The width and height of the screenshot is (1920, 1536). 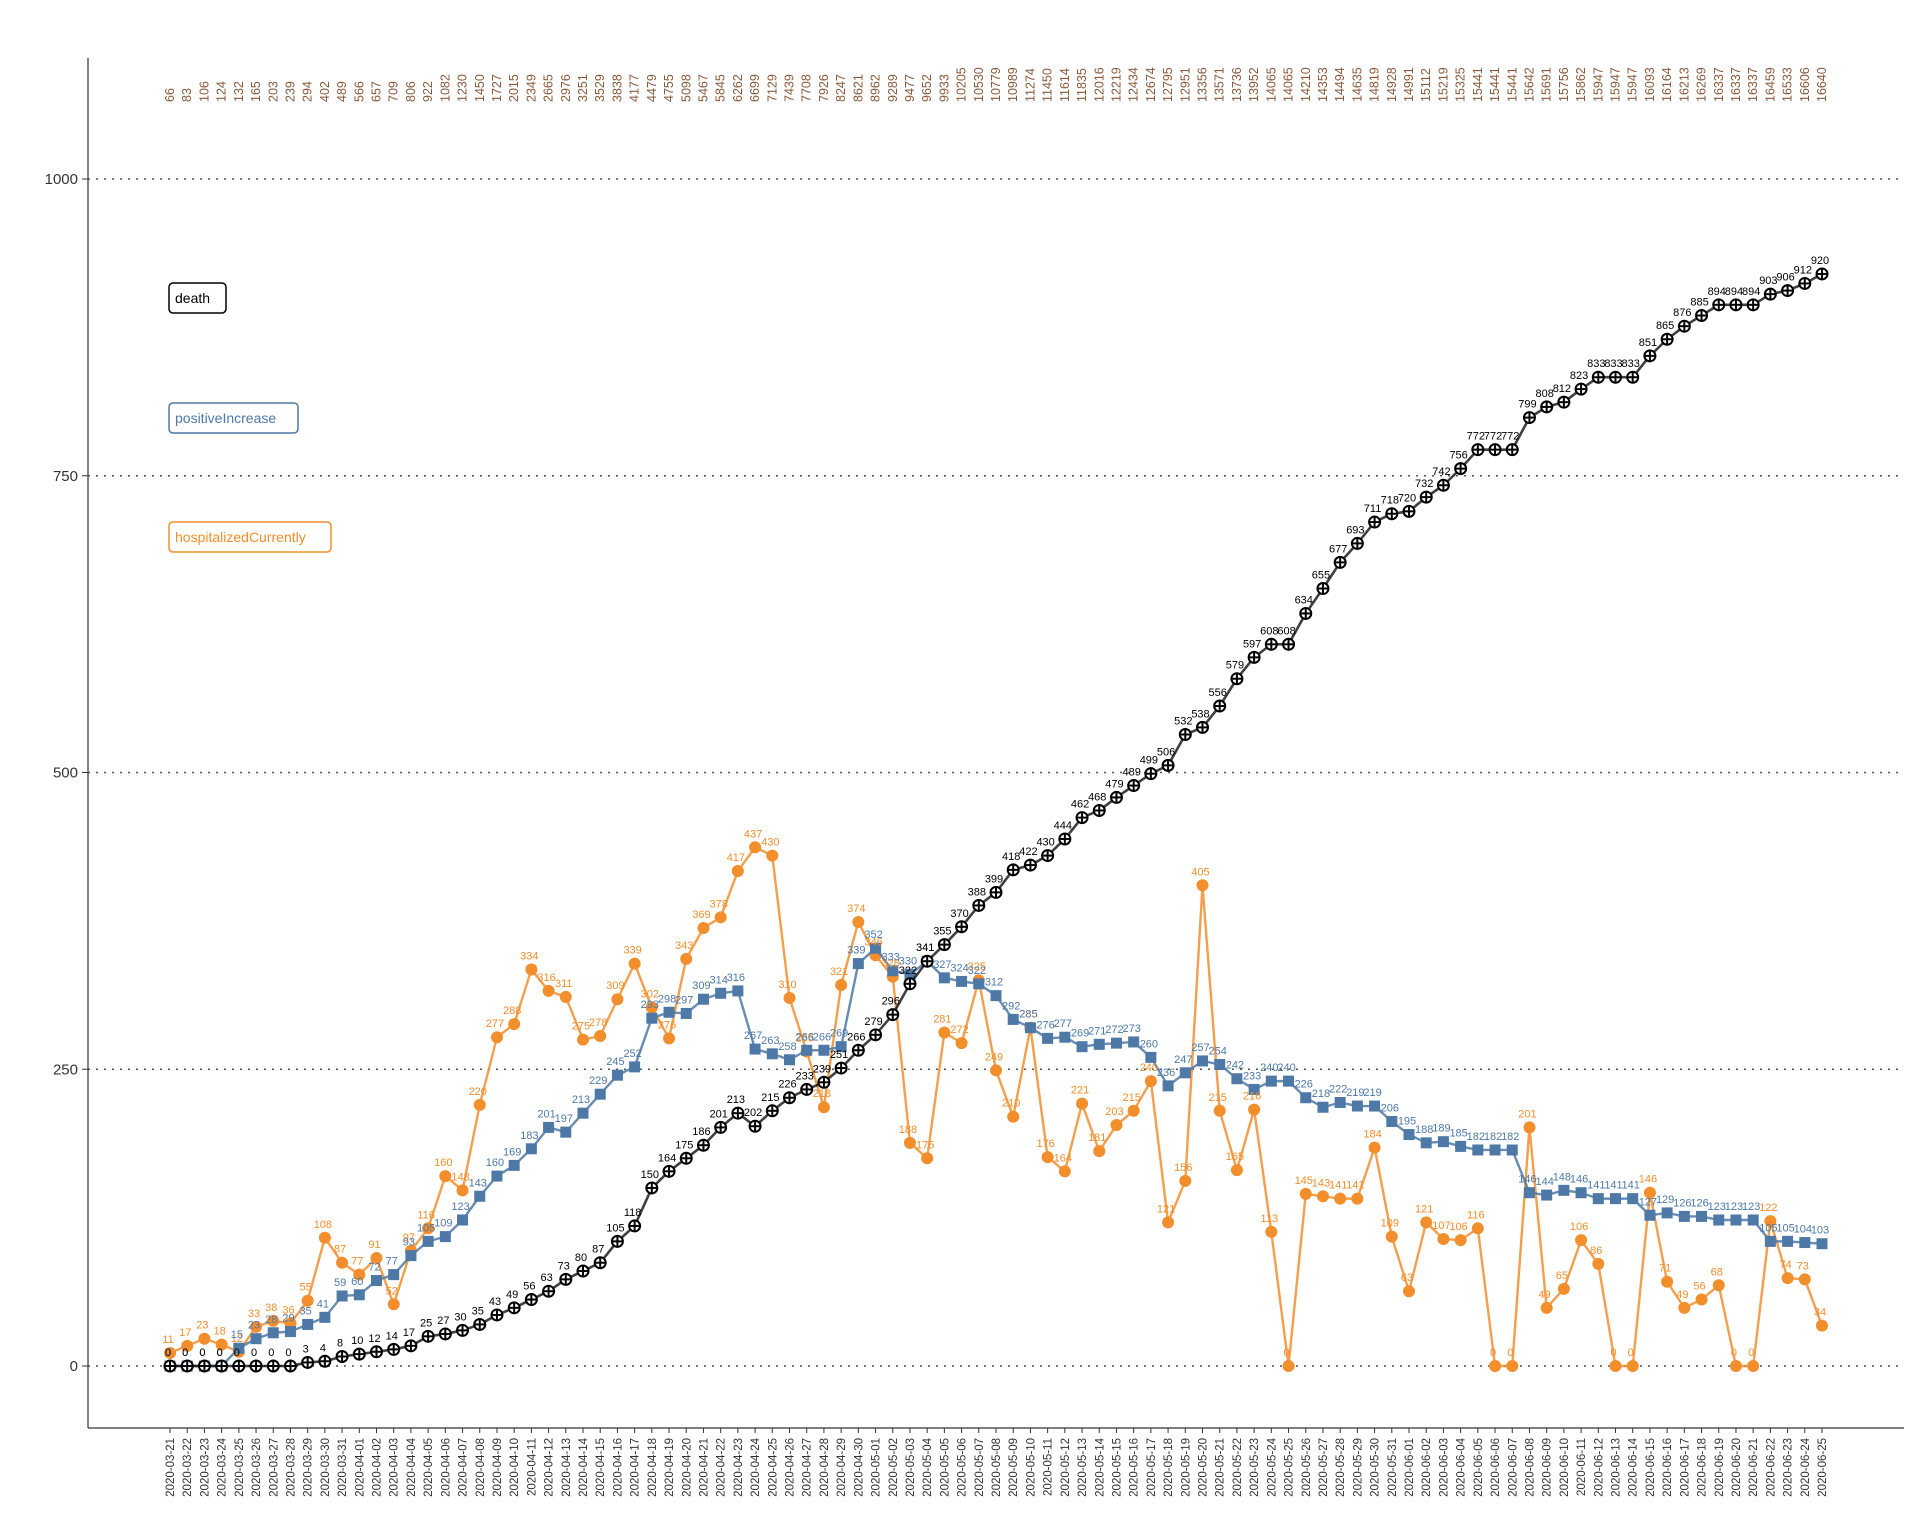 I want to click on positiveIncrease-data-label: 15, so click(x=237, y=1335).